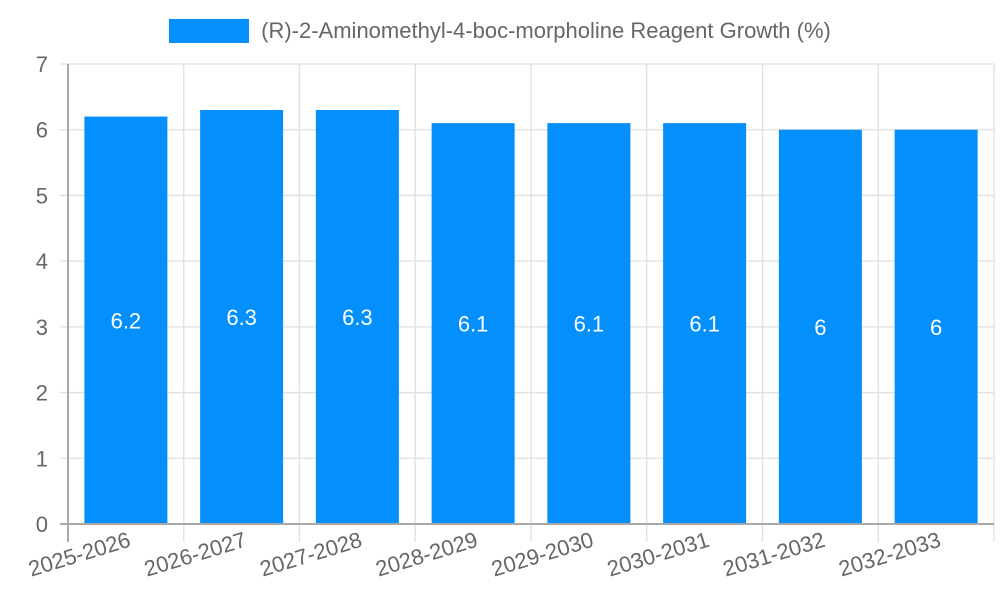  I want to click on x-tick-label: 2028-2029, so click(427, 554).